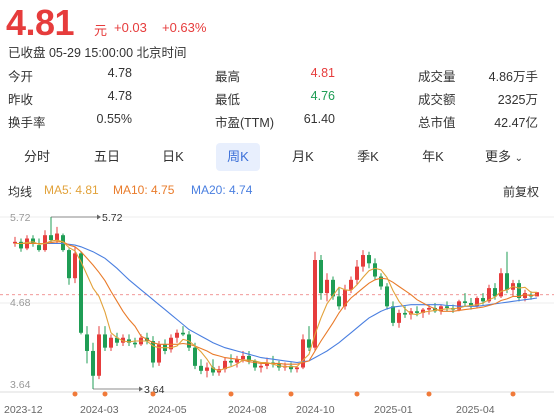  What do you see at coordinates (521, 192) in the screenshot?
I see `adjust-mode-selector: 前复权` at bounding box center [521, 192].